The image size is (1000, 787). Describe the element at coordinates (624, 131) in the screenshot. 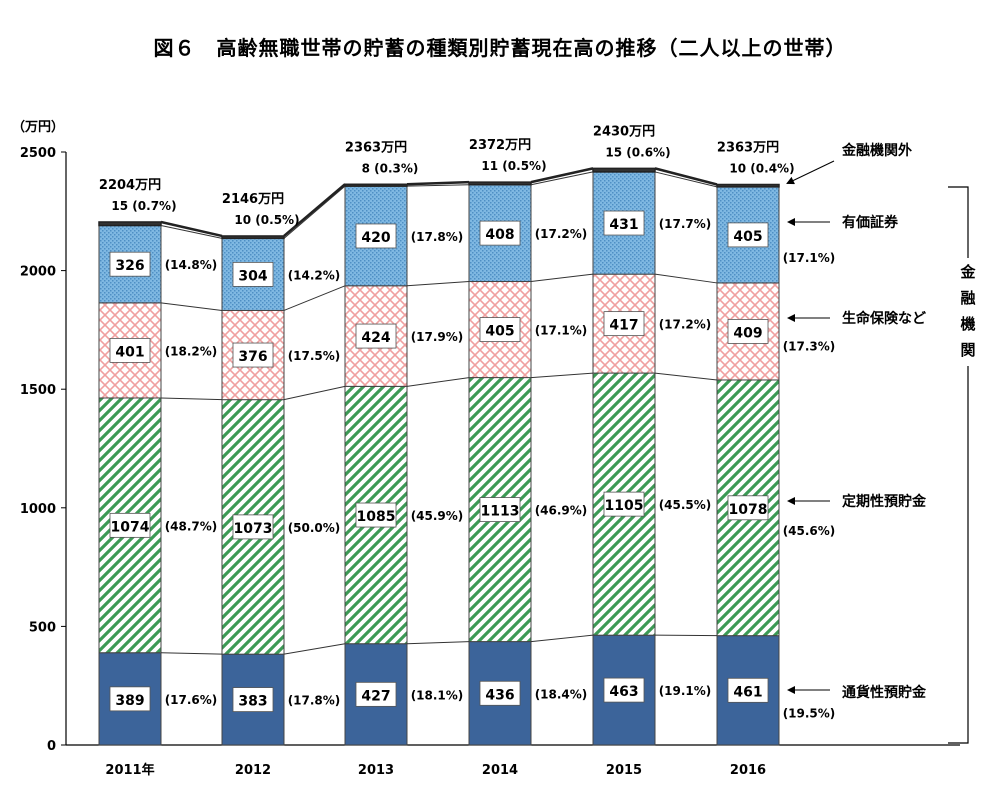

I see `total-label: 2430万円` at that location.